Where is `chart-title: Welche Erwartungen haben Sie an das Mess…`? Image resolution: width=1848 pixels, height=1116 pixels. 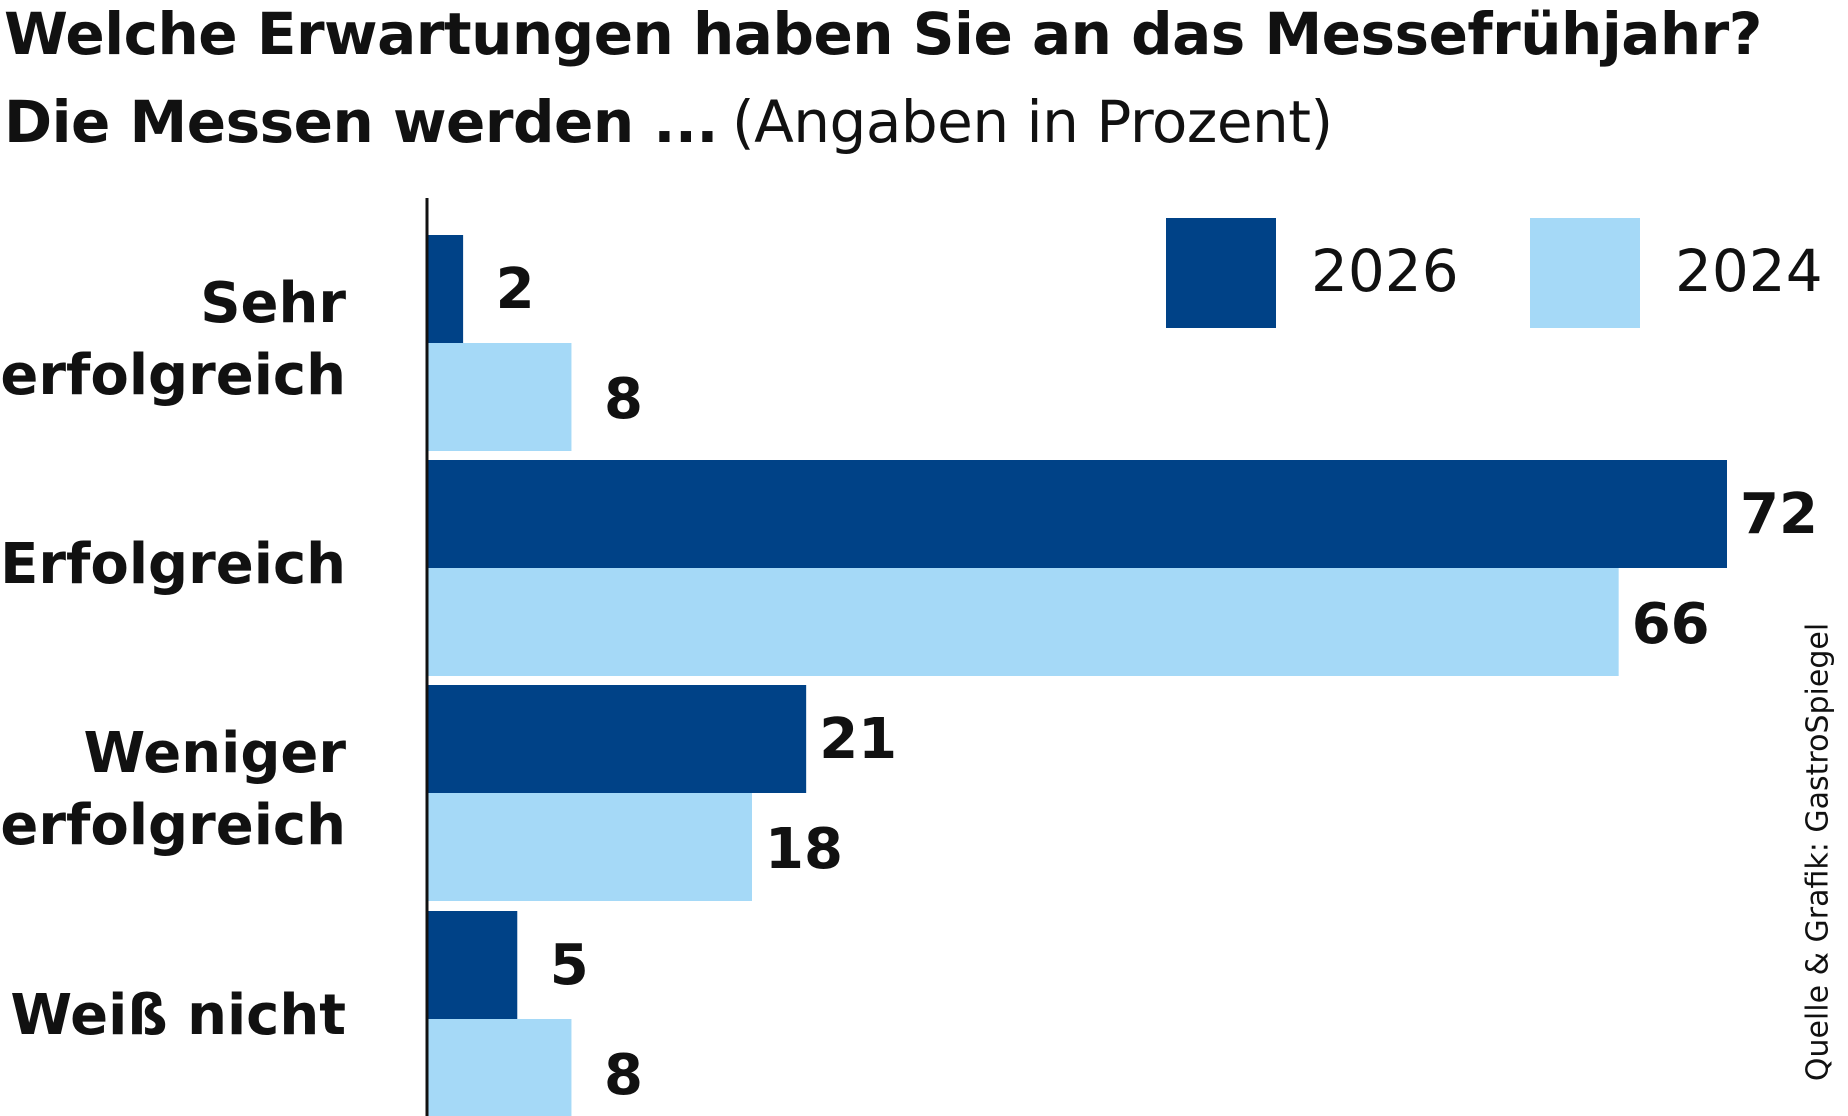
chart-title: Welche Erwartungen haben Sie an das Mess… is located at coordinates (883, 34).